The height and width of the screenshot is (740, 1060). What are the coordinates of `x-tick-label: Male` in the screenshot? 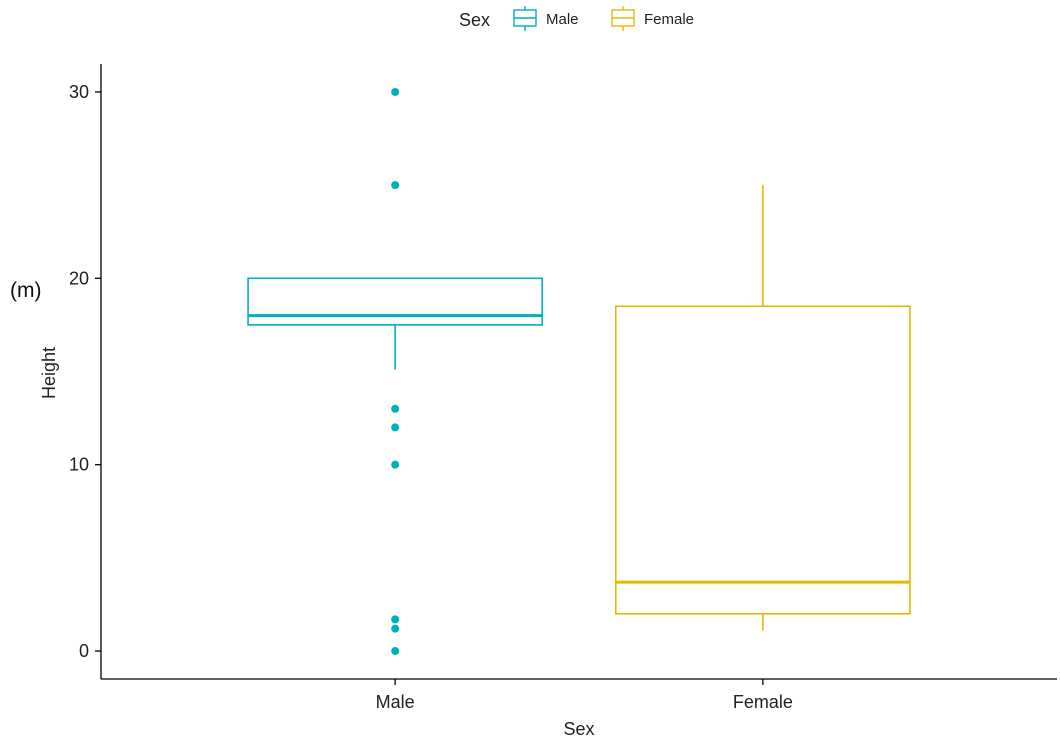 It's located at (395, 702).